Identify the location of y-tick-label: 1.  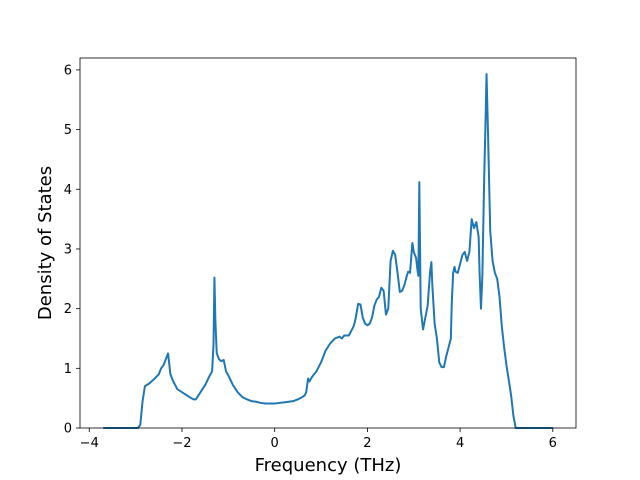
(68, 369).